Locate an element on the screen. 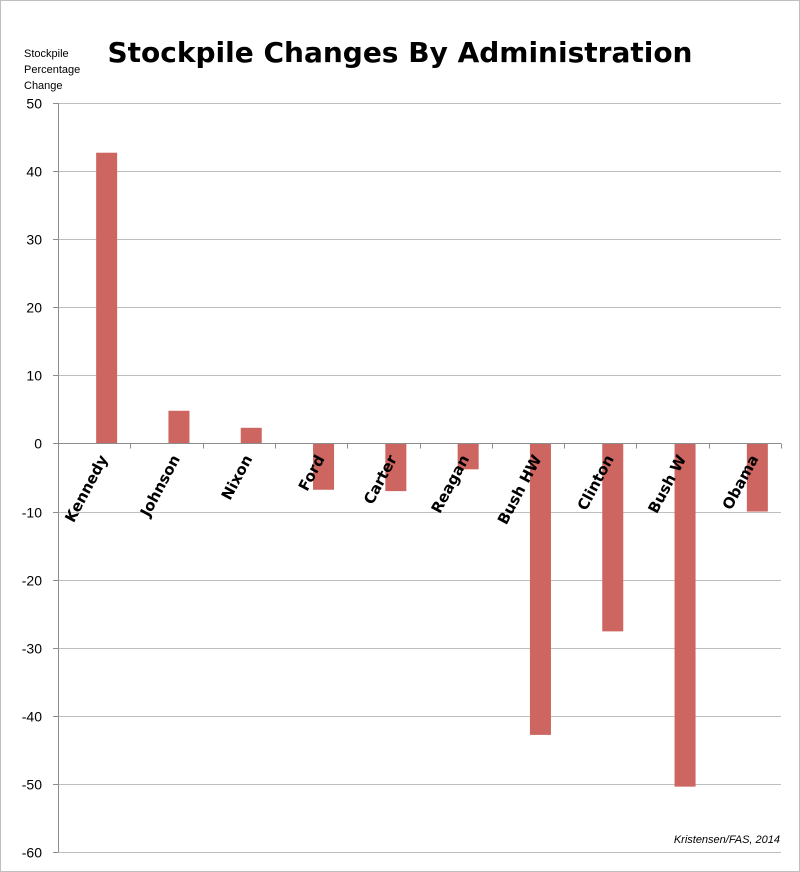 The image size is (800, 872). bar-obama is located at coordinates (757, 477).